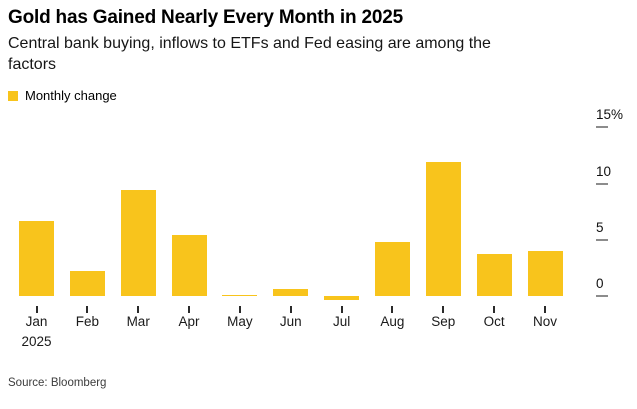 This screenshot has width=637, height=409. Describe the element at coordinates (610, 115) in the screenshot. I see `y-axis-label: 15%` at that location.